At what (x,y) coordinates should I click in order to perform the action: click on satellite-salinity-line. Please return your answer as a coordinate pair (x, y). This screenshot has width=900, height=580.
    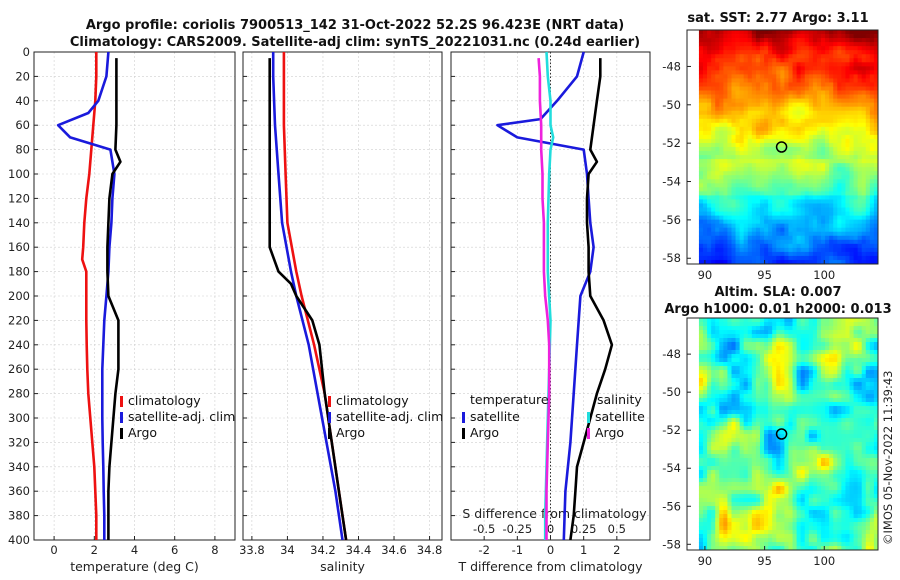
    Looking at the image, I should click on (307, 296).